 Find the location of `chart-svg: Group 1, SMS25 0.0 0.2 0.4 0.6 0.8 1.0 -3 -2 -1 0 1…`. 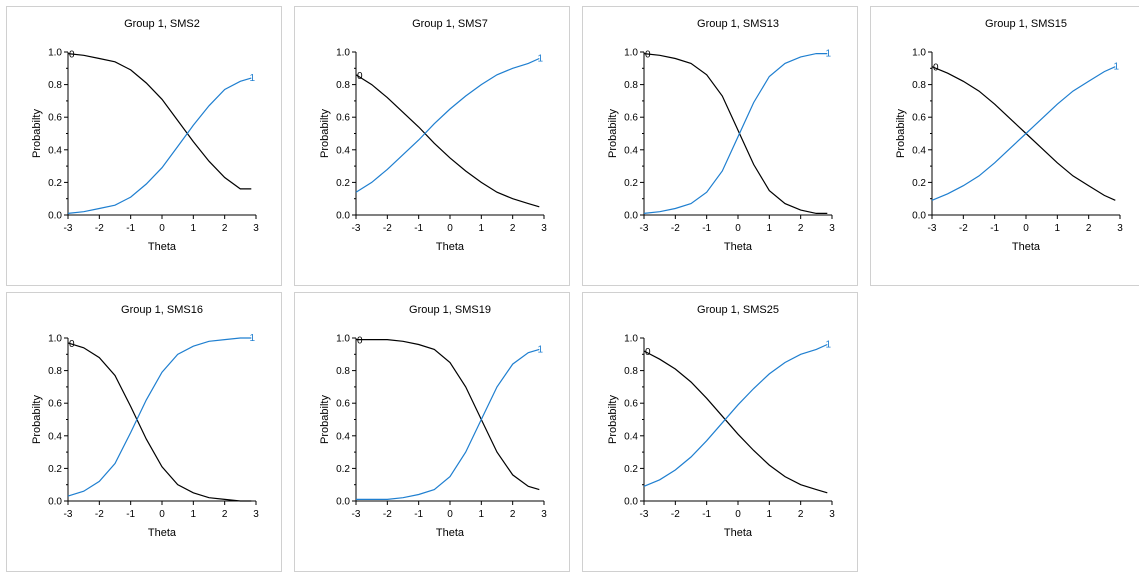

chart-svg: Group 1, SMS25 0.0 0.2 0.4 0.6 0.8 1.0 -3 -2 -1 0 1… is located at coordinates (721, 421).